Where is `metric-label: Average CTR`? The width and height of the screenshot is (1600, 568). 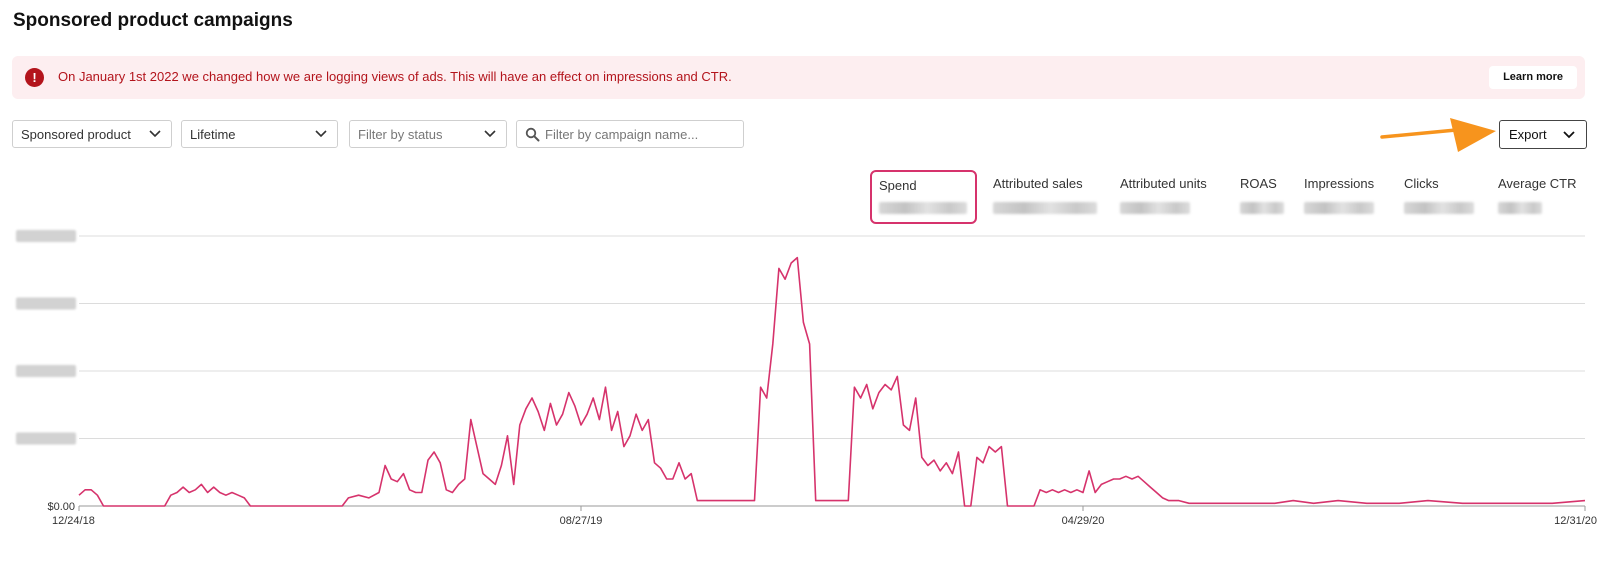
metric-label: Average CTR is located at coordinates (1537, 183).